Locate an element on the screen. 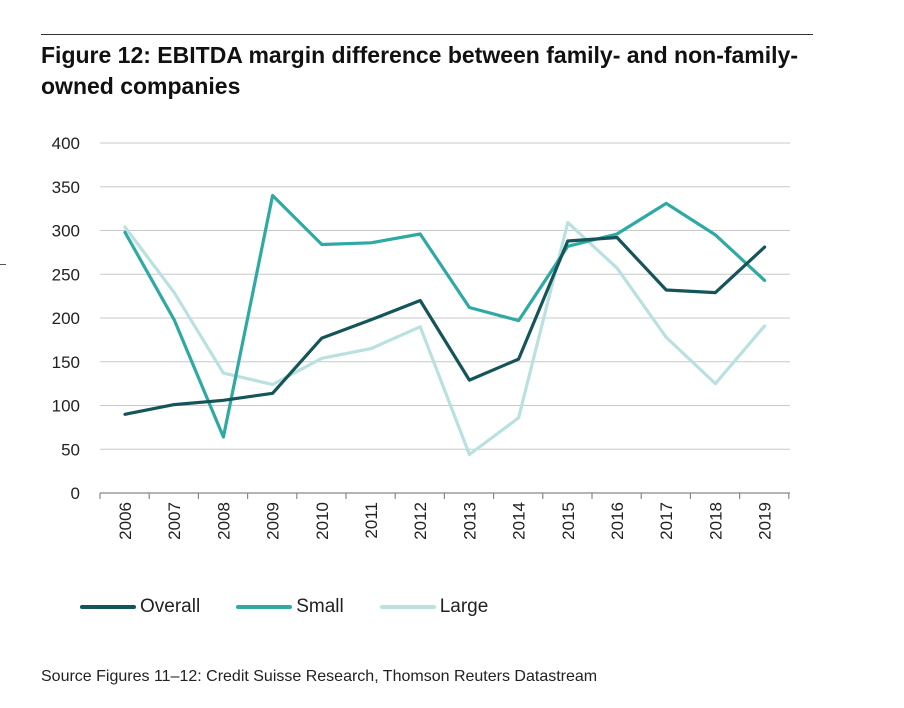 The image size is (904, 708). legend-label-small: Small is located at coordinates (320, 606).